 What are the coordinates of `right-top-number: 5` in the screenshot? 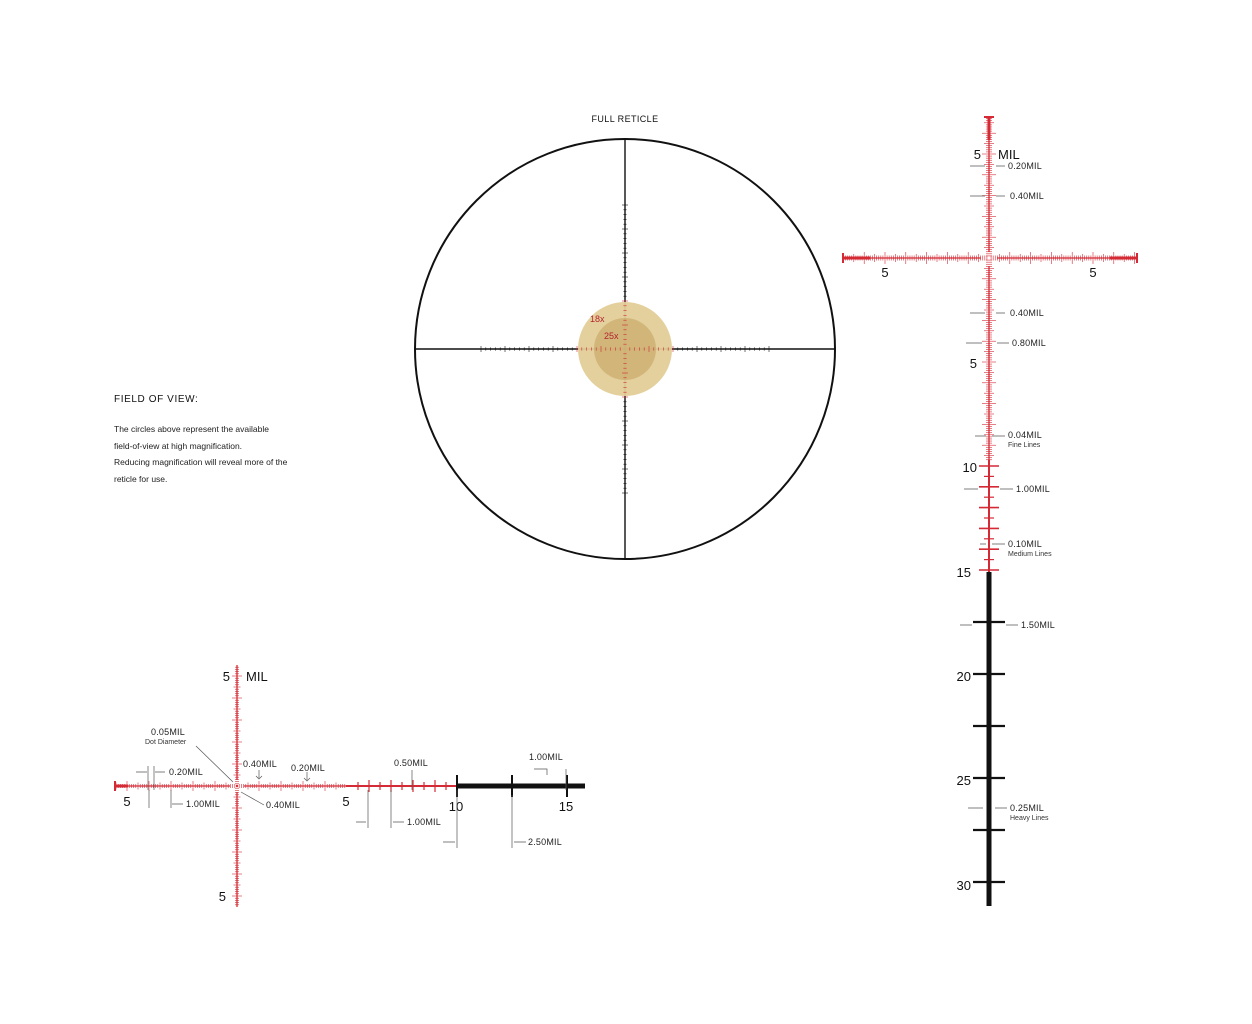 It's located at (977, 154).